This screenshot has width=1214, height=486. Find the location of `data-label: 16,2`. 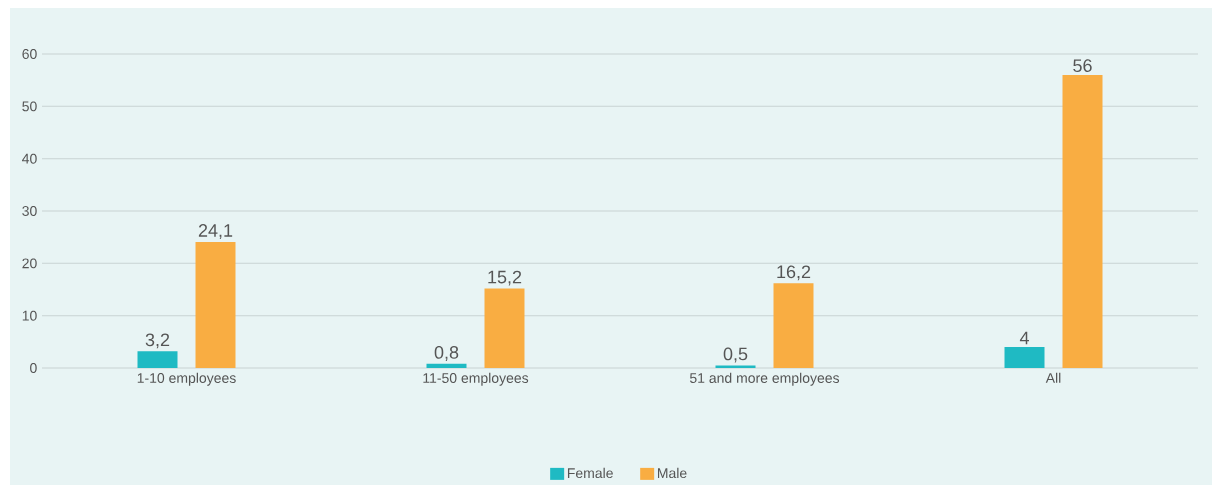

data-label: 16,2 is located at coordinates (794, 273).